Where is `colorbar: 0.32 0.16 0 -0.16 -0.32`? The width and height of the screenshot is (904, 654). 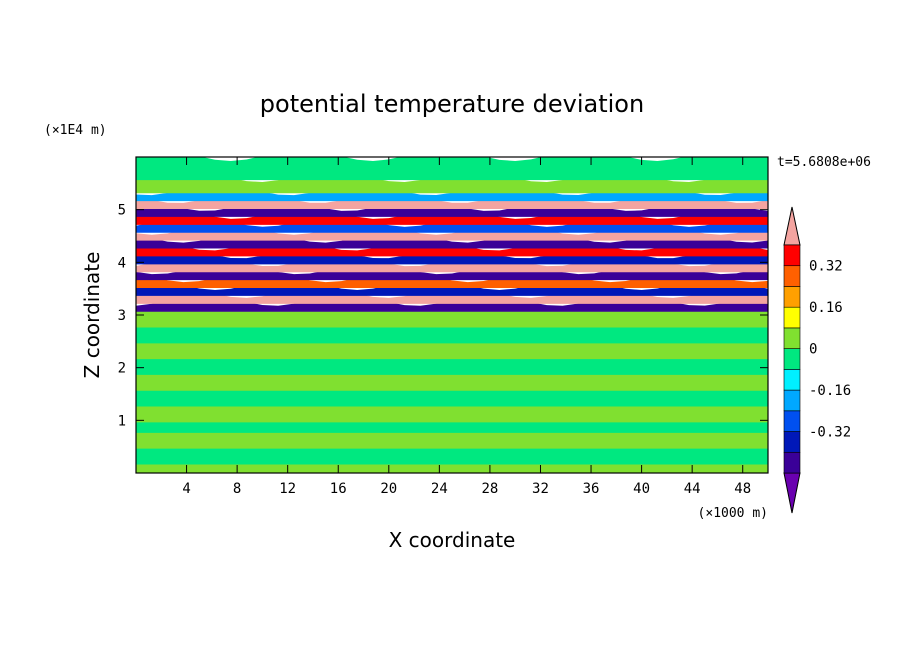
colorbar: 0.32 0.16 0 -0.16 -0.32 is located at coordinates (817, 360).